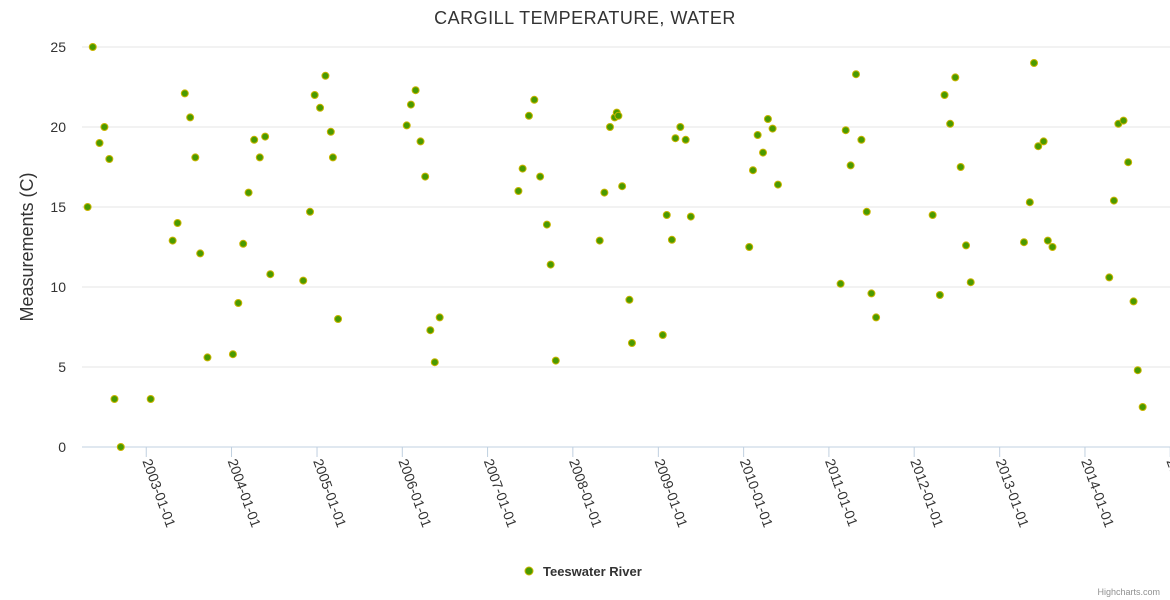  What do you see at coordinates (592, 571) in the screenshot?
I see `legend-item-teeswater-river: Teeswater River` at bounding box center [592, 571].